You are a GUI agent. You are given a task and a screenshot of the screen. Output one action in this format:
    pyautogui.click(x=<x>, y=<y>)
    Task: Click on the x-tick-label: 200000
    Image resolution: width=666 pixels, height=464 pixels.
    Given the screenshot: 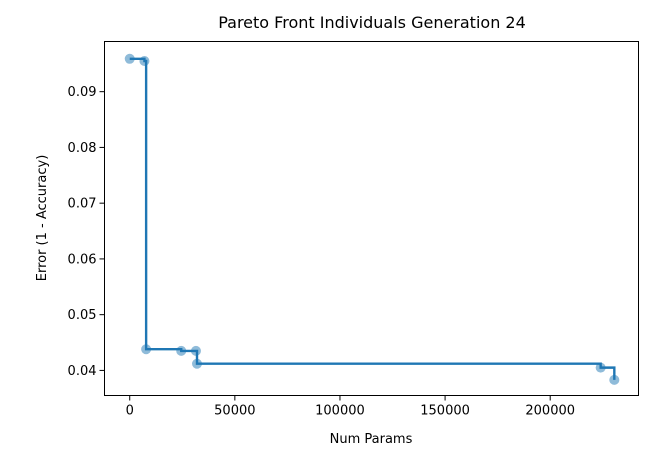 What is the action you would take?
    pyautogui.click(x=550, y=411)
    